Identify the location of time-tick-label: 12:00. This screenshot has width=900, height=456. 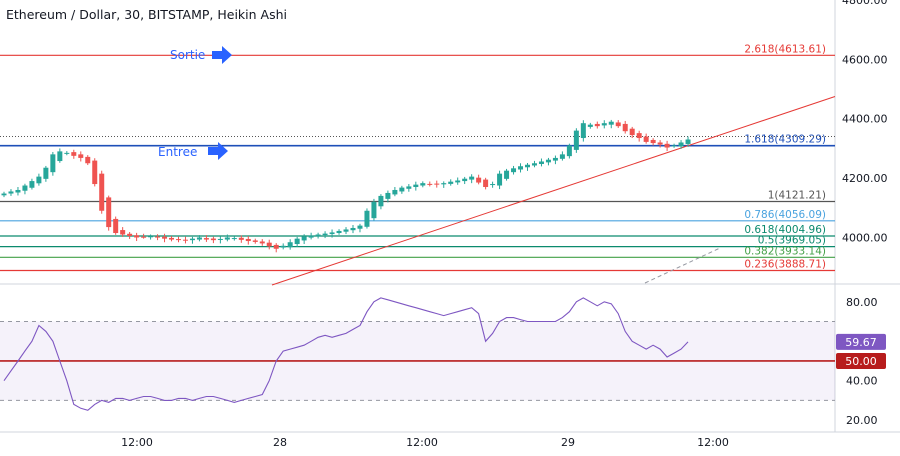
(422, 442).